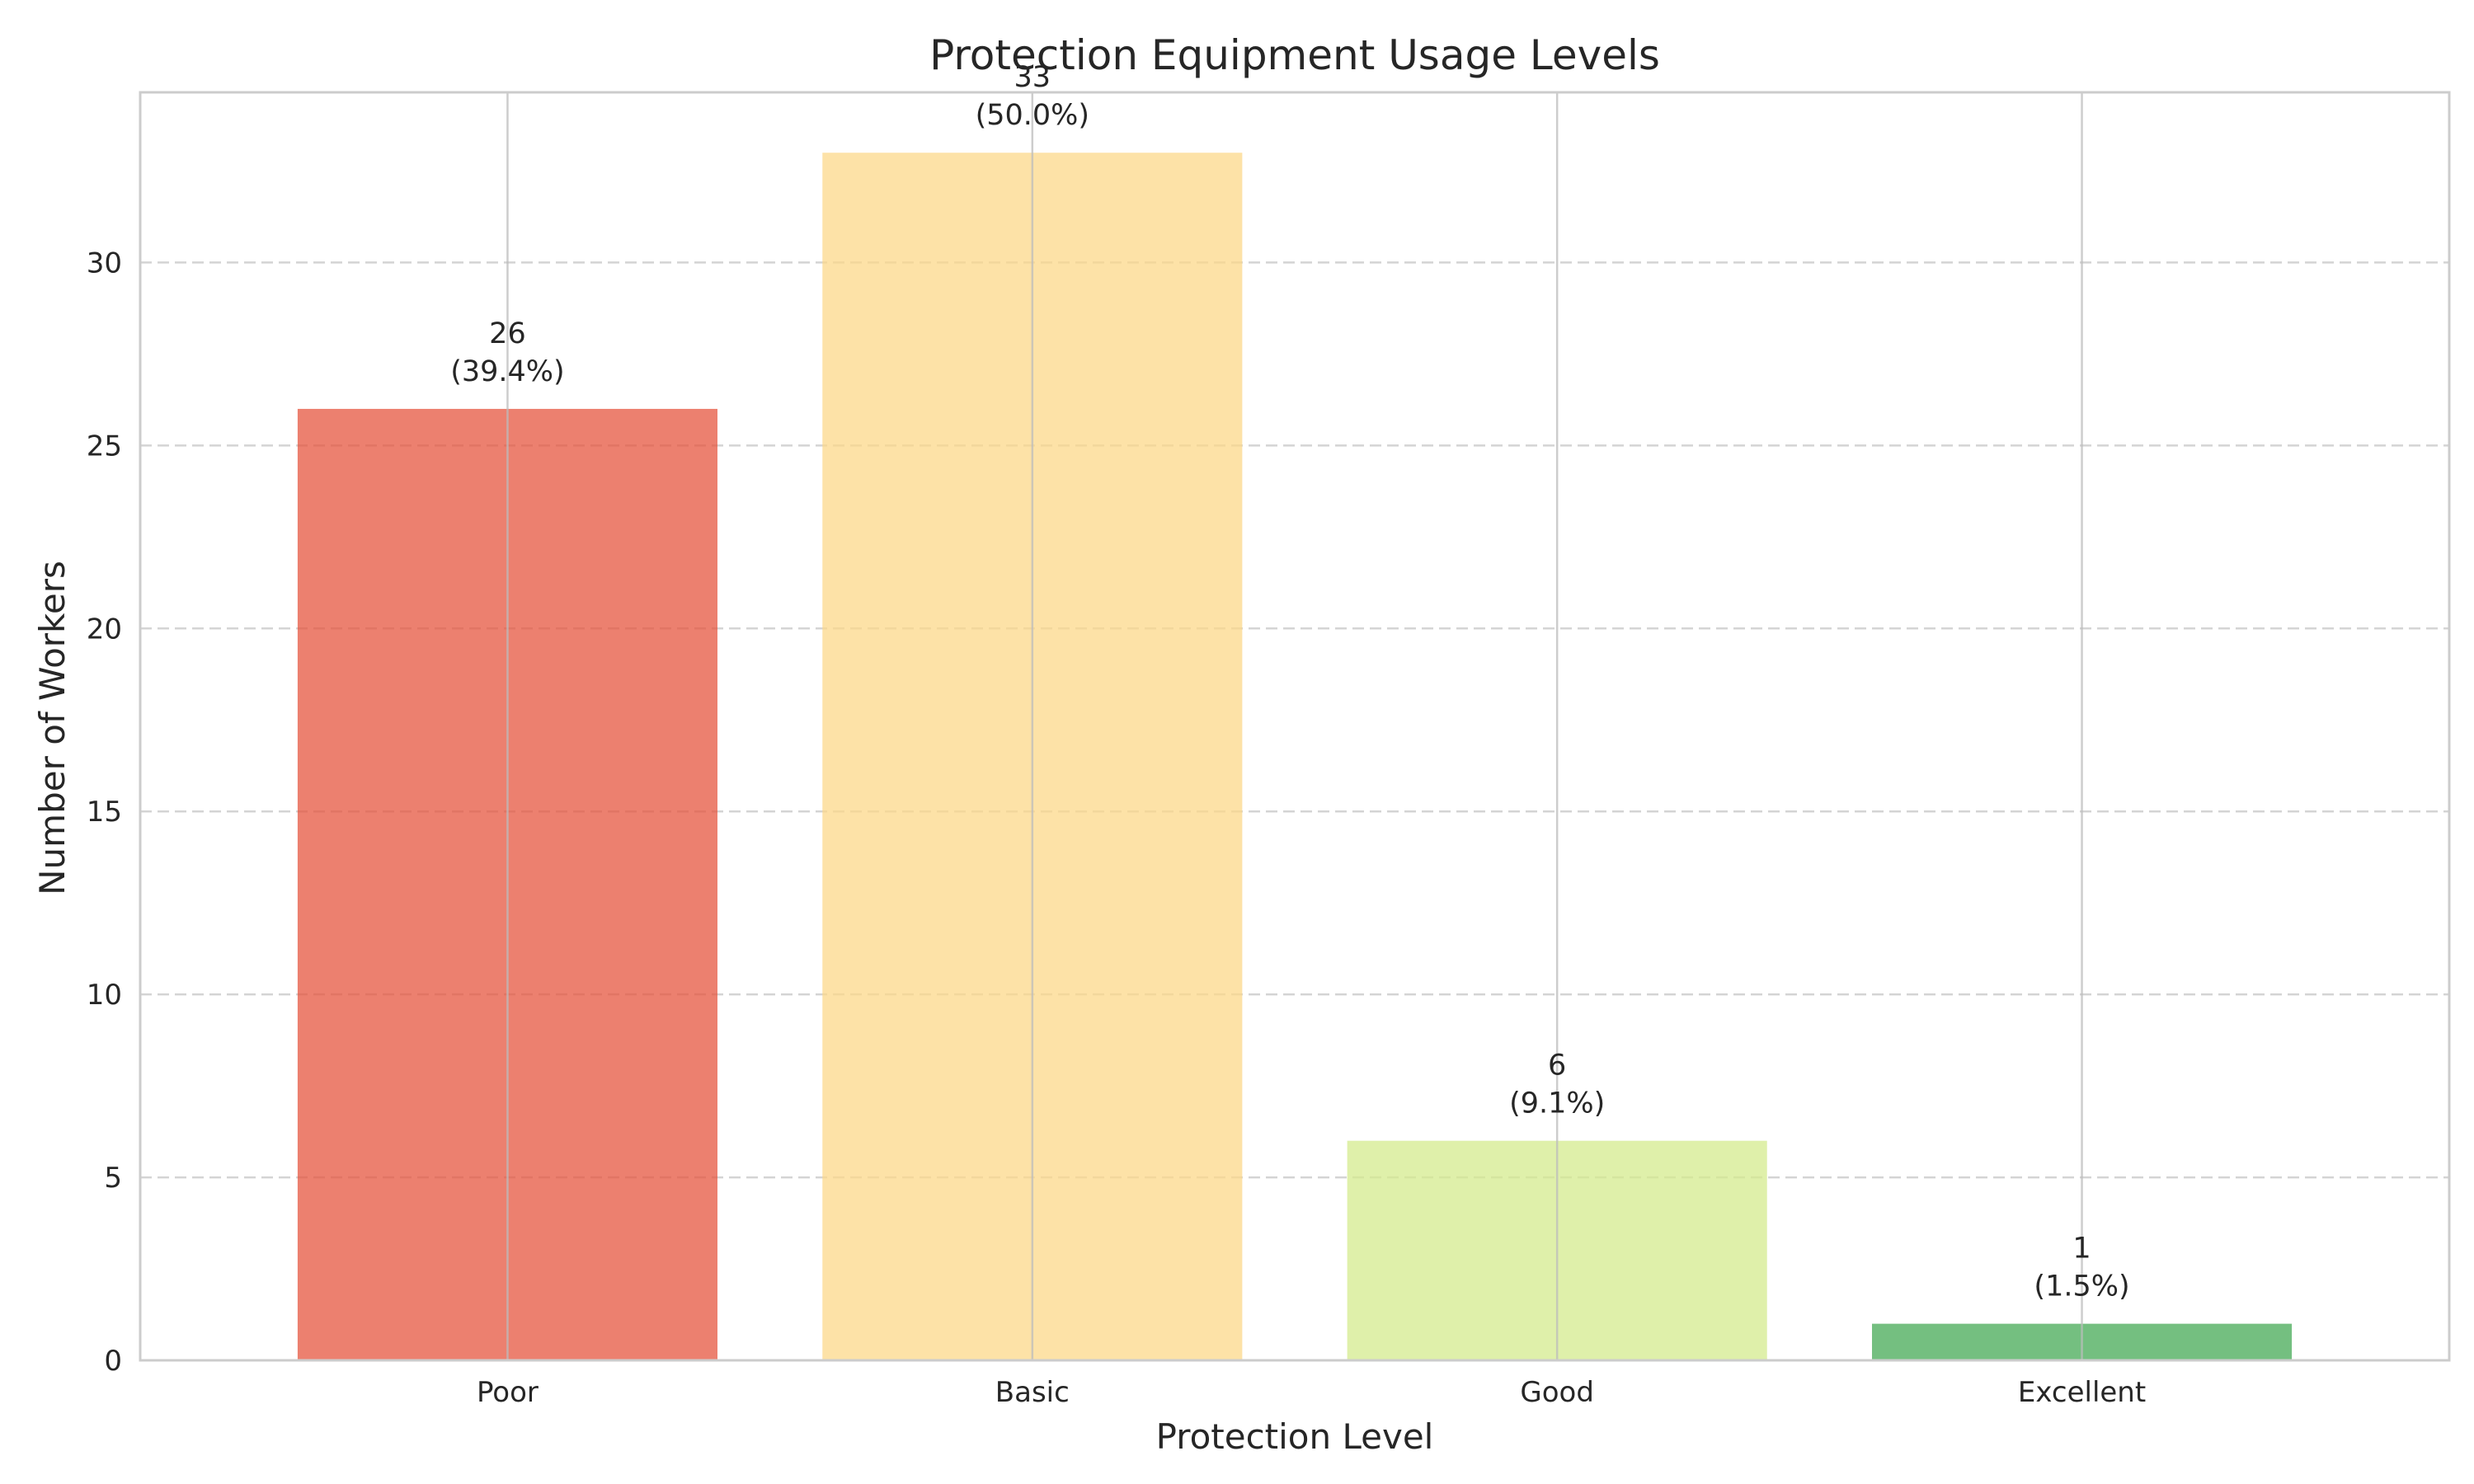 The width and height of the screenshot is (2474, 1484). Describe the element at coordinates (507, 371) in the screenshot. I see `bar-percent-label: (39.4%)` at that location.